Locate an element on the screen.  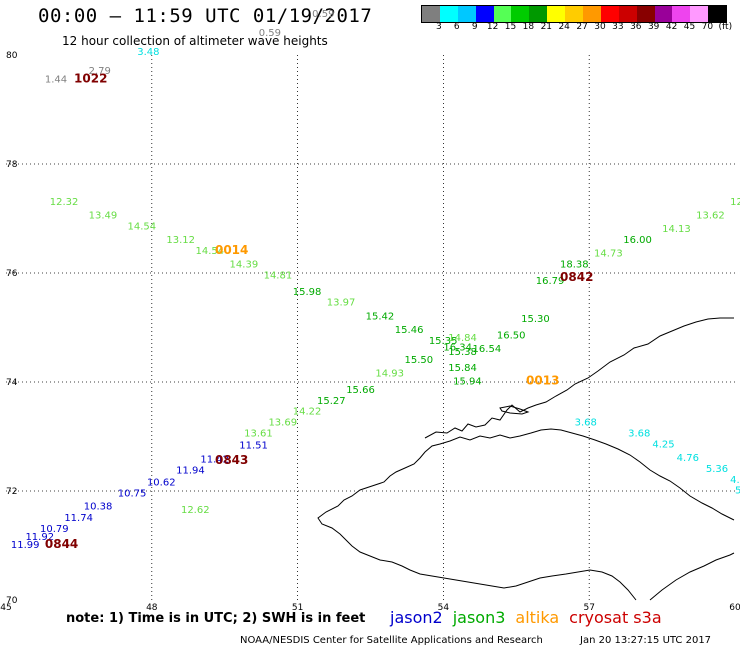
wave-height-label: 0.59 is located at coordinates (270, 33).